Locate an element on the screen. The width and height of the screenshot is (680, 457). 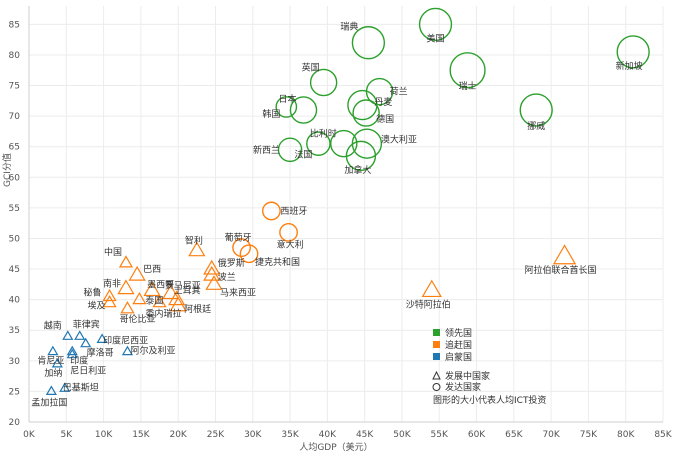
point-中国 is located at coordinates (126, 261).